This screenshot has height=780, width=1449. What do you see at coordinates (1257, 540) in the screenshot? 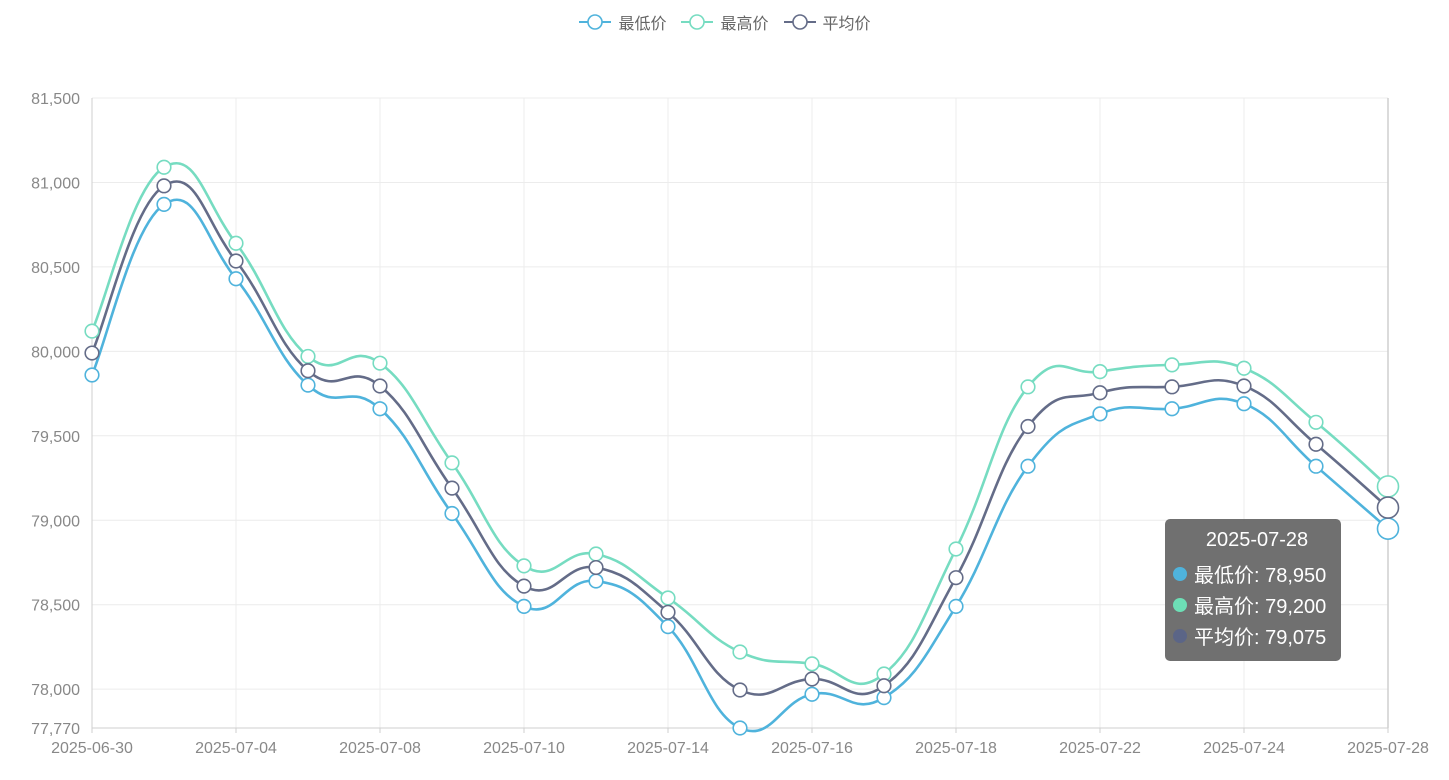
I see `tooltip-title: 2025-07-28` at bounding box center [1257, 540].